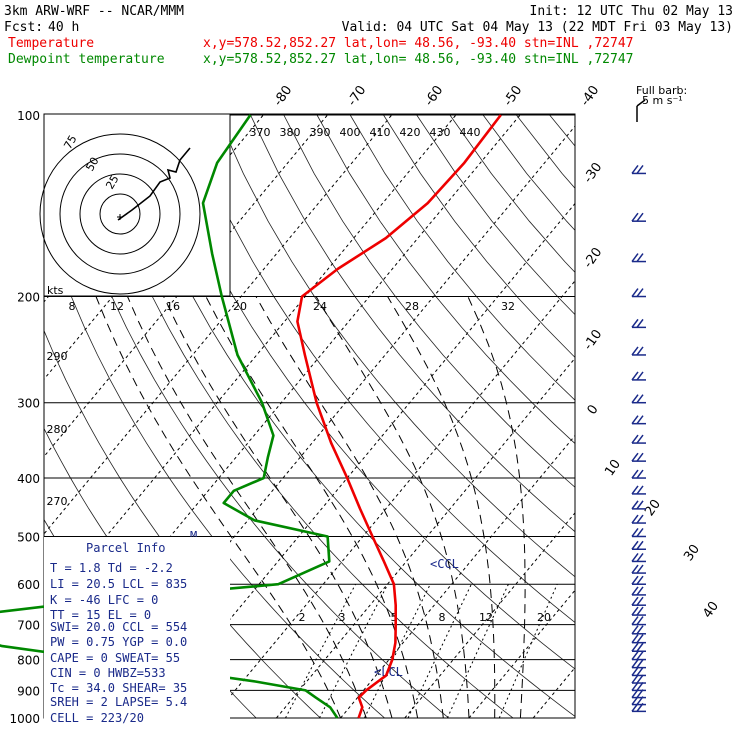 Image resolution: width=740 pixels, height=740 pixels. I want to click on theta-label: 410, so click(380, 132).